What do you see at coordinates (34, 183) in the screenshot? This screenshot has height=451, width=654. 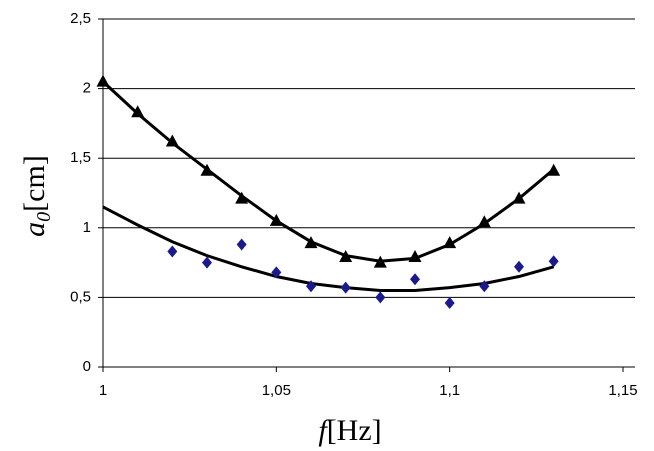 I see `y-label-unit: [cm]` at bounding box center [34, 183].